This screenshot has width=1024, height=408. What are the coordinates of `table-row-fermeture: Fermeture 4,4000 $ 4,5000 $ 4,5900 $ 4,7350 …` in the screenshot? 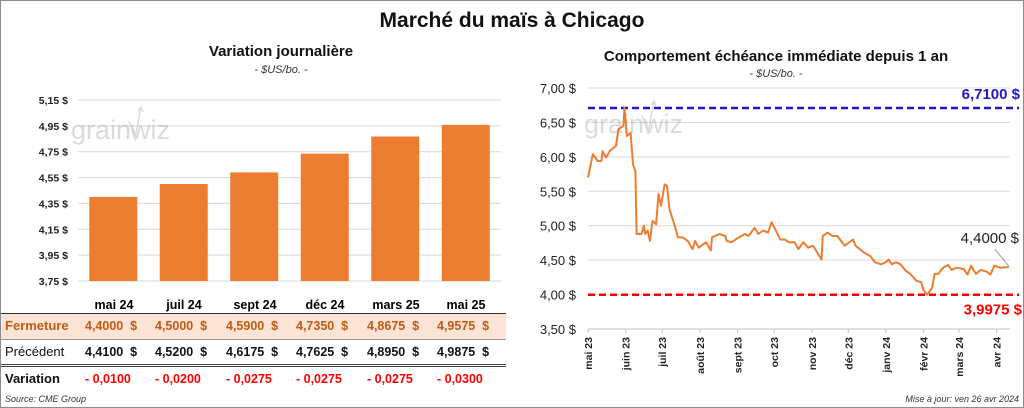 It's located at (253, 326).